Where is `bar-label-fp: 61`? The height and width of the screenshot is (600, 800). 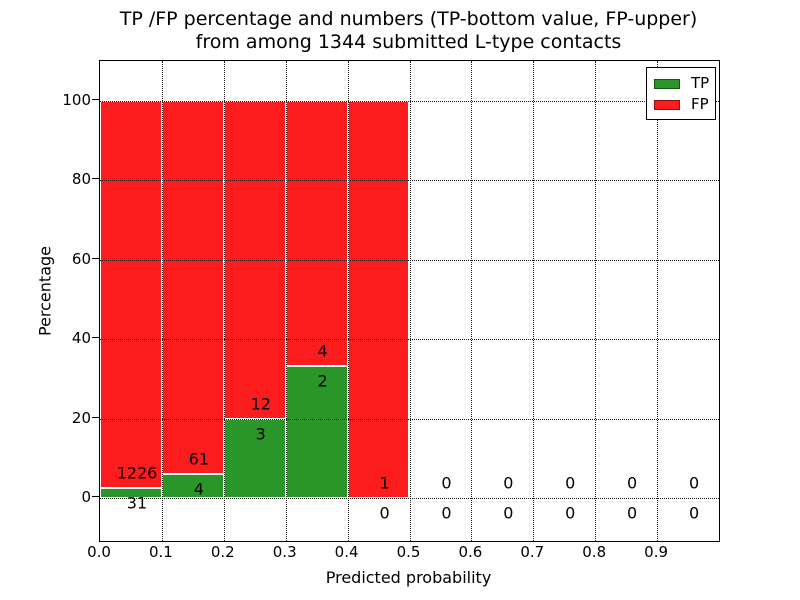
bar-label-fp: 61 is located at coordinates (199, 459).